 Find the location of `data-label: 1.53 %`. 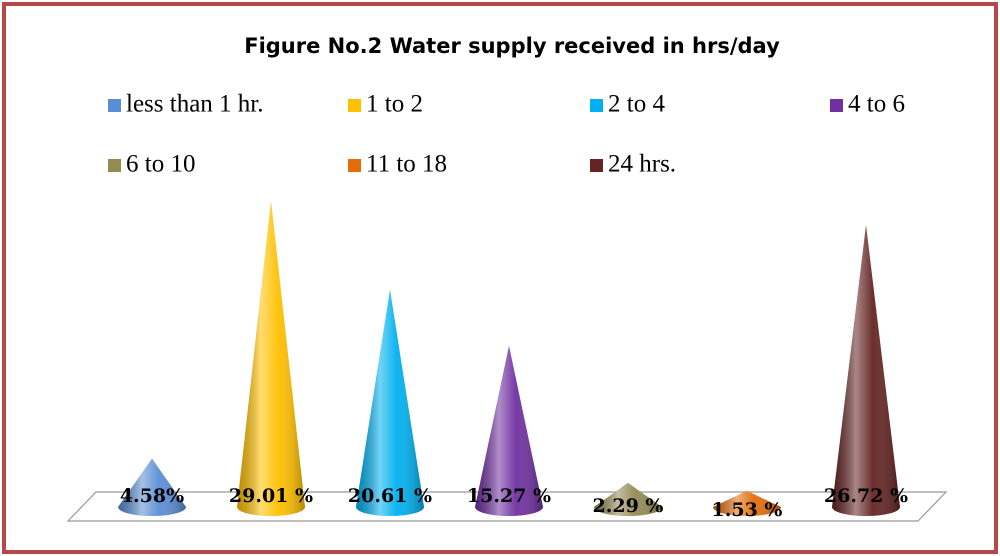

data-label: 1.53 % is located at coordinates (747, 510).